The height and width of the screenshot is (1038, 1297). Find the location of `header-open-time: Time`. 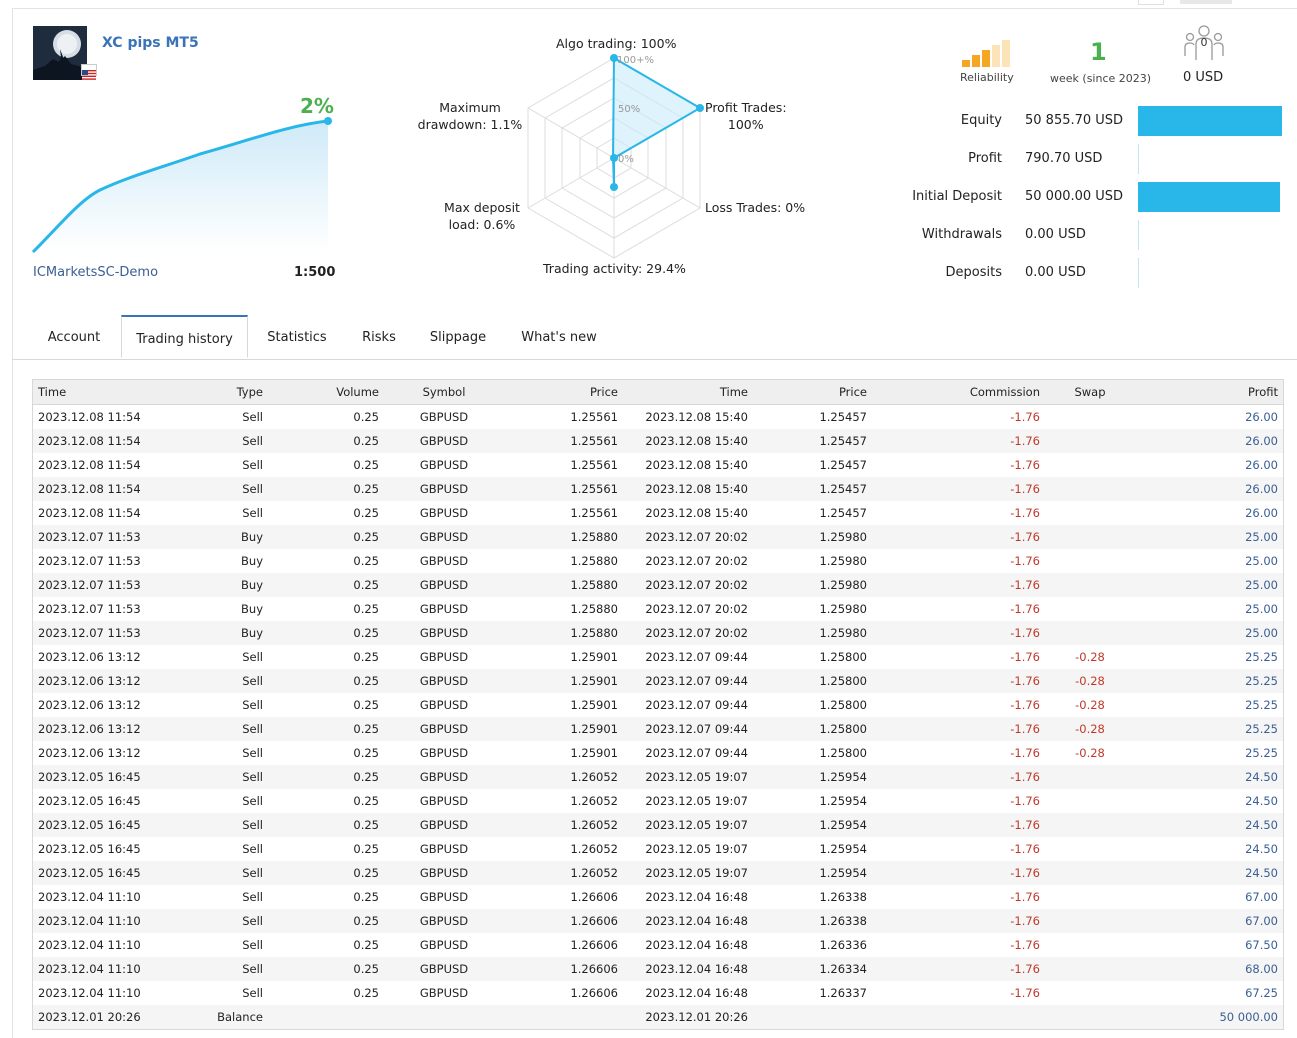

header-open-time: Time is located at coordinates (110, 392).